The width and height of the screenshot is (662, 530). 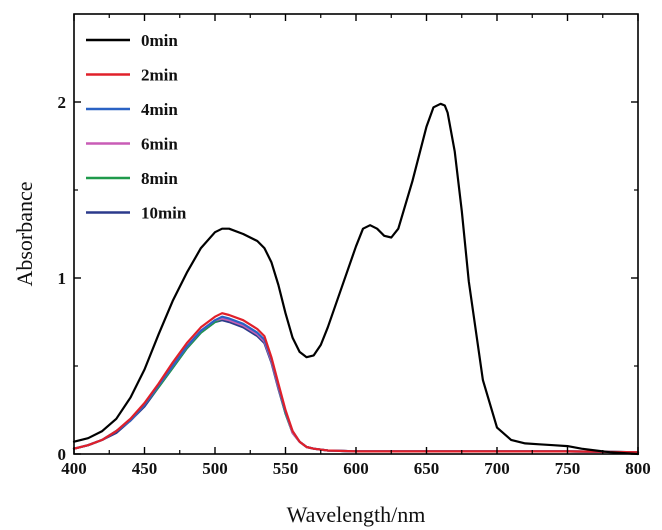 What do you see at coordinates (159, 144) in the screenshot?
I see `legend-label: 6min` at bounding box center [159, 144].